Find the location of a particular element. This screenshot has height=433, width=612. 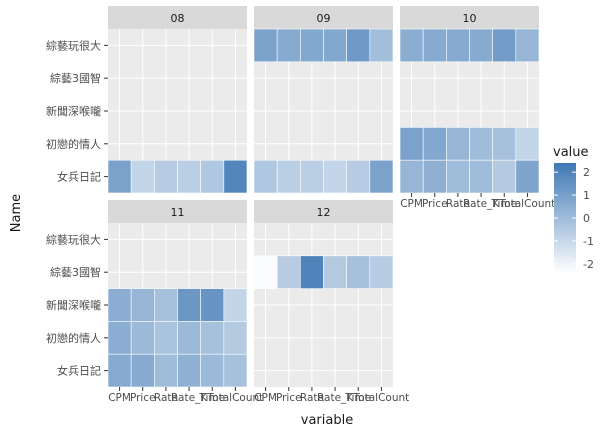

heatmap-tile: 初戀的情人 / Rate_K: 0 is located at coordinates (481, 144).